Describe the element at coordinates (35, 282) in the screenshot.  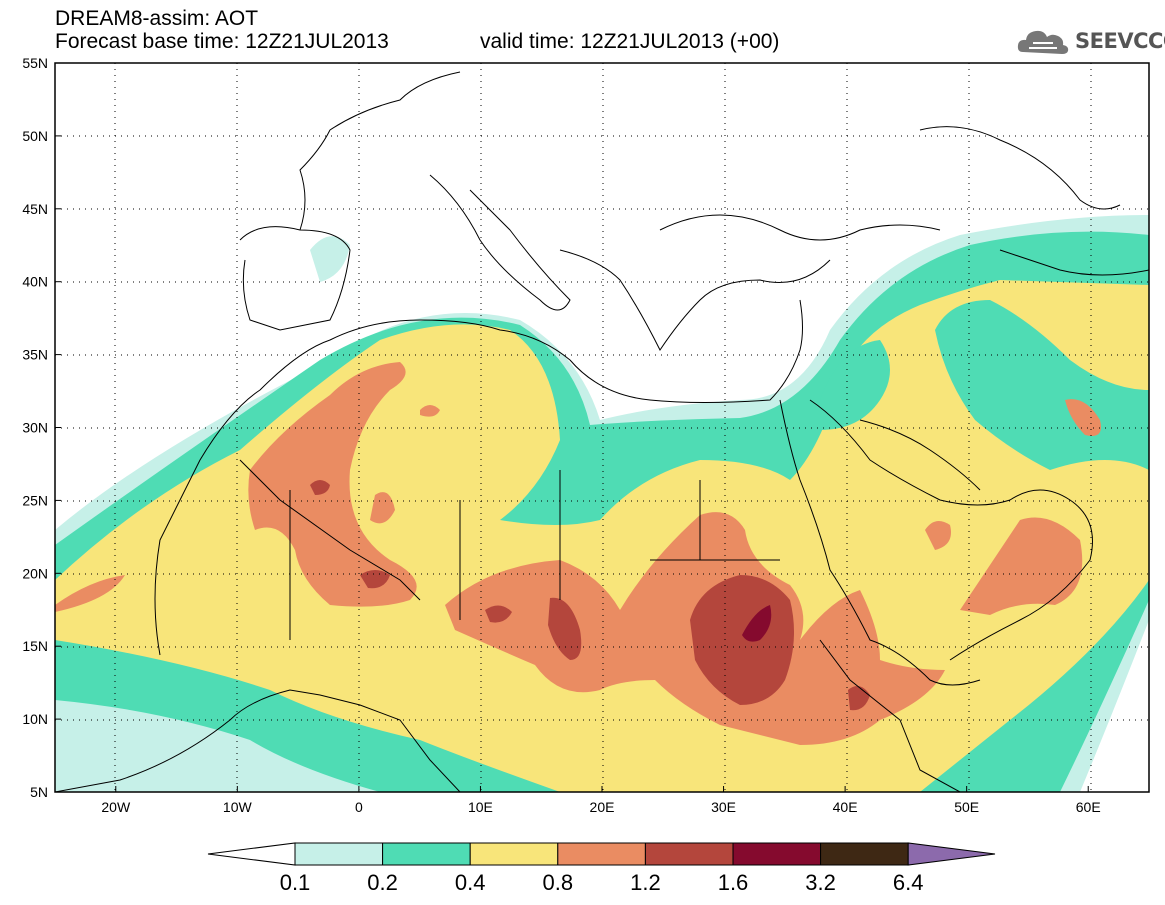
I see `lat-label: 40N` at that location.